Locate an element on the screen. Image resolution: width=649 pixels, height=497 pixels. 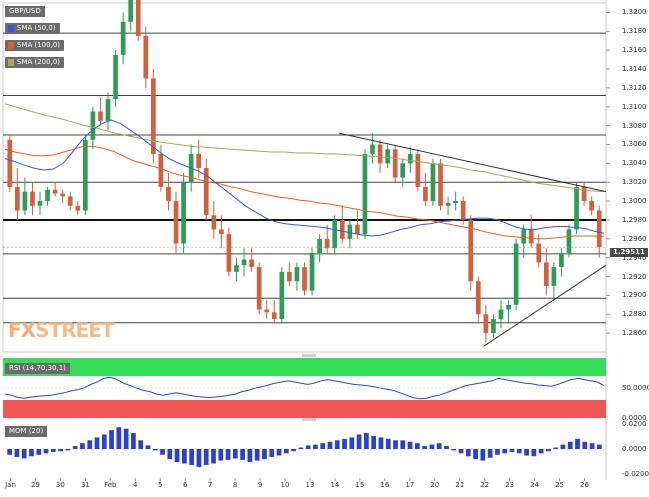
mom-label: MOM (20) is located at coordinates (26, 431).